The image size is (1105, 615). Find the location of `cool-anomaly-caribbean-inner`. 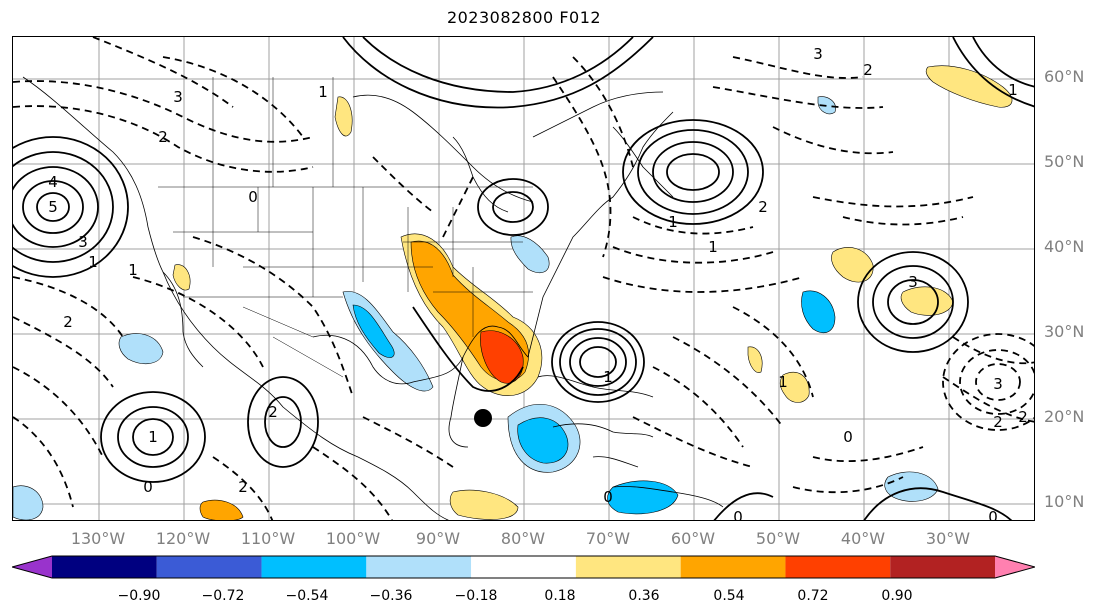

cool-anomaly-caribbean-inner is located at coordinates (543, 440).